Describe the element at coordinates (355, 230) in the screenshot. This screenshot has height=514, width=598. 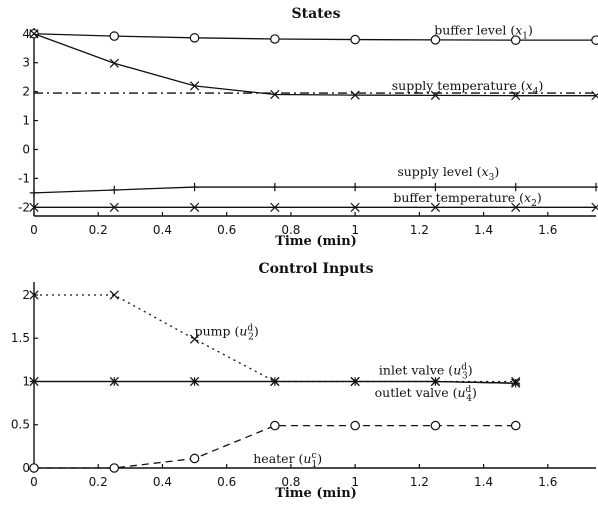
I see `x-tick-label-1-6: 1` at that location.